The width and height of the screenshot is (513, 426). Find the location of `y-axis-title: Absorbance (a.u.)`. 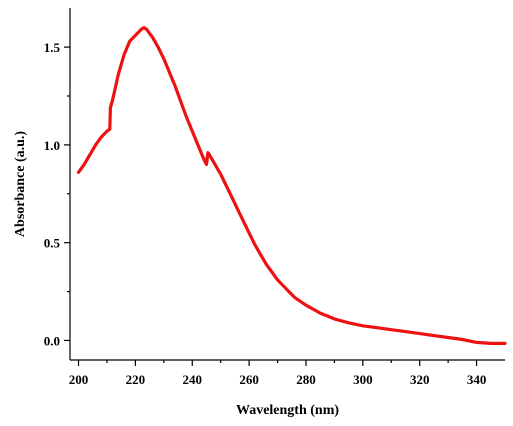

y-axis-title: Absorbance (a.u.) is located at coordinates (20, 184).